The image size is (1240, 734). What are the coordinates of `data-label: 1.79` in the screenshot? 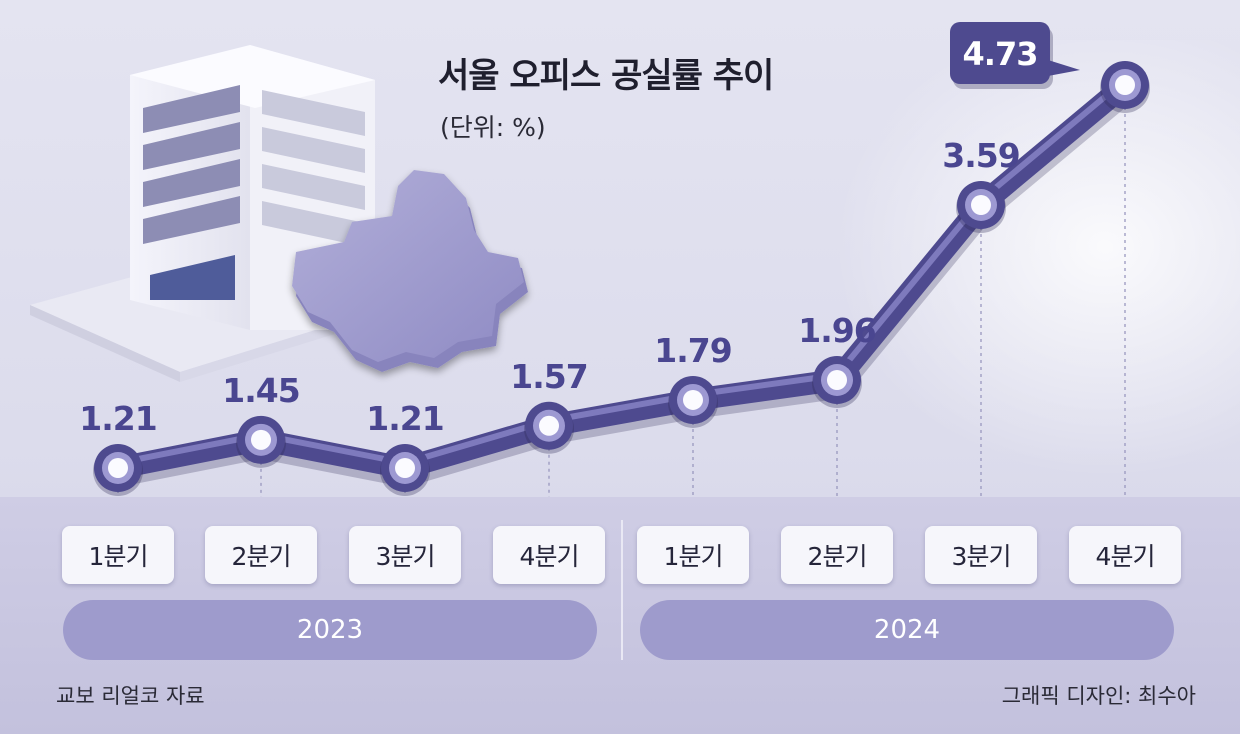 It's located at (692, 350).